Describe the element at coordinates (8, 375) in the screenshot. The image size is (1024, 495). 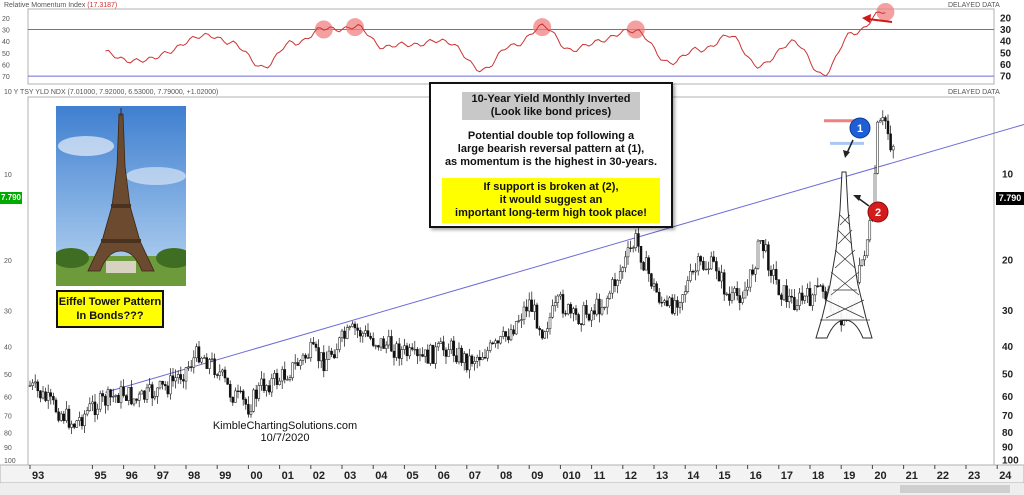
I see `price-y-tick-label-left: 50` at that location.